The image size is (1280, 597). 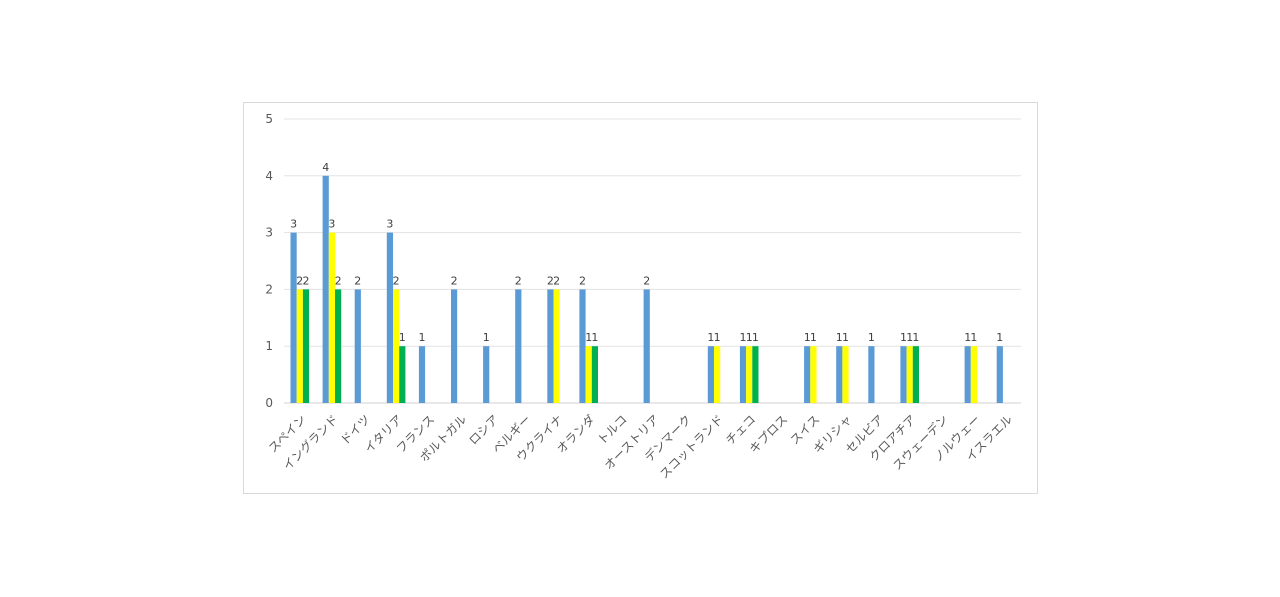 I want to click on y-tick-label: 2, so click(x=269, y=289).